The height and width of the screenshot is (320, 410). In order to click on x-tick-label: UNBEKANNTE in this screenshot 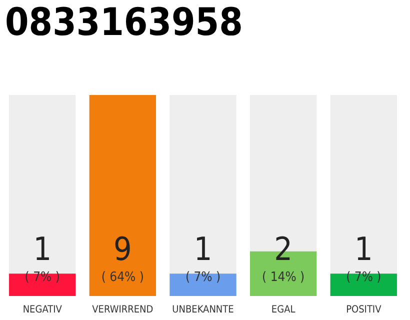, I will do `click(203, 310)`.